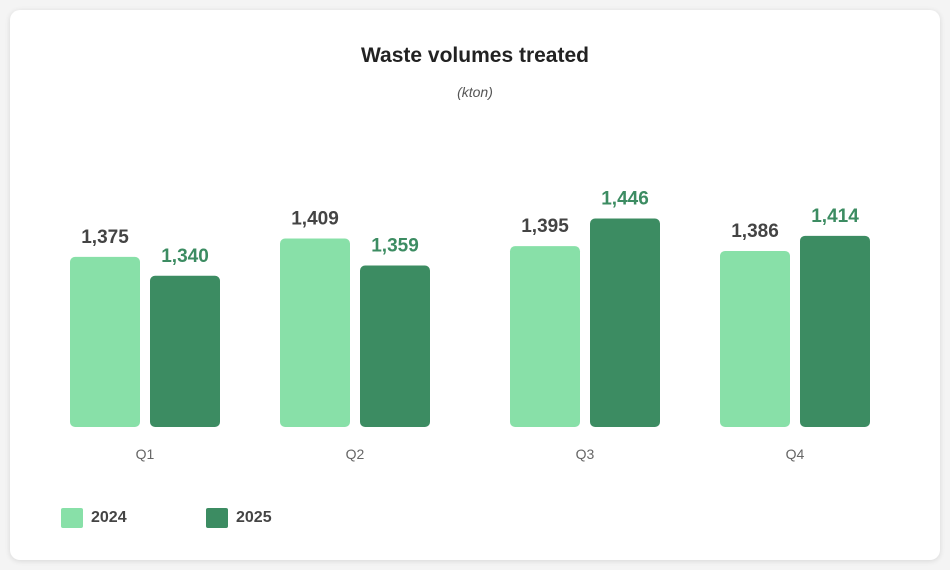 This screenshot has width=950, height=570. What do you see at coordinates (145, 454) in the screenshot?
I see `x-tick-label: Q1` at bounding box center [145, 454].